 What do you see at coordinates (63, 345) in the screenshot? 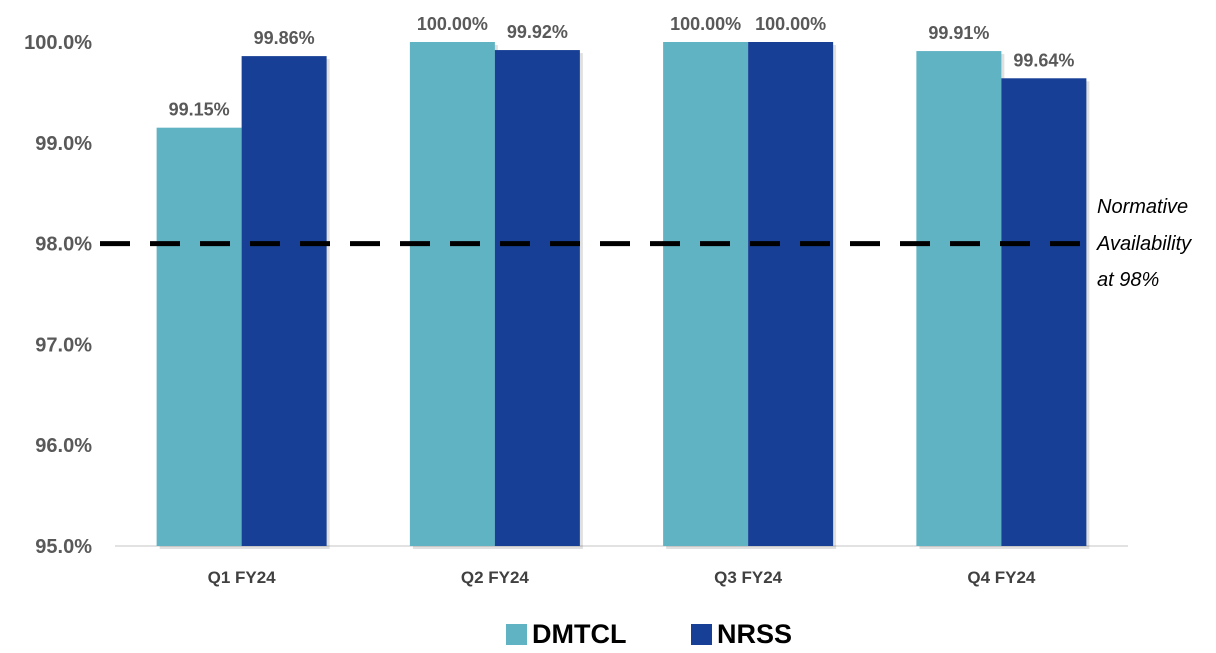
I see `y-tick-label: 97.0%` at bounding box center [63, 345].